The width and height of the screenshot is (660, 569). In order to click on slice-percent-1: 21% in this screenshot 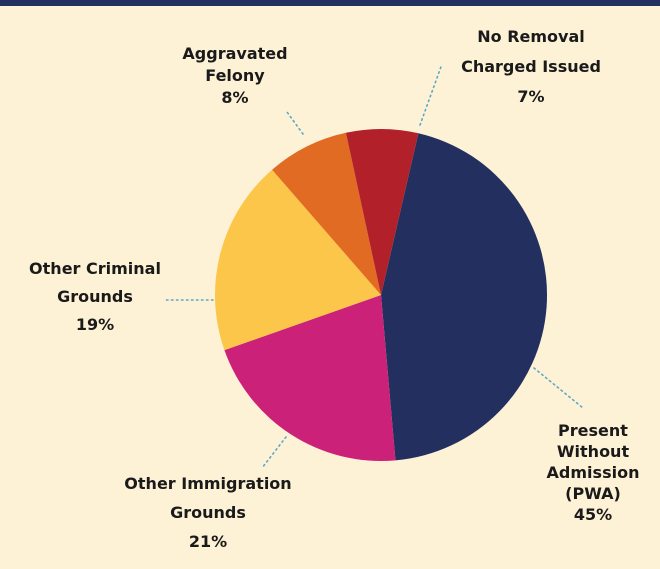, I will do `click(208, 541)`.